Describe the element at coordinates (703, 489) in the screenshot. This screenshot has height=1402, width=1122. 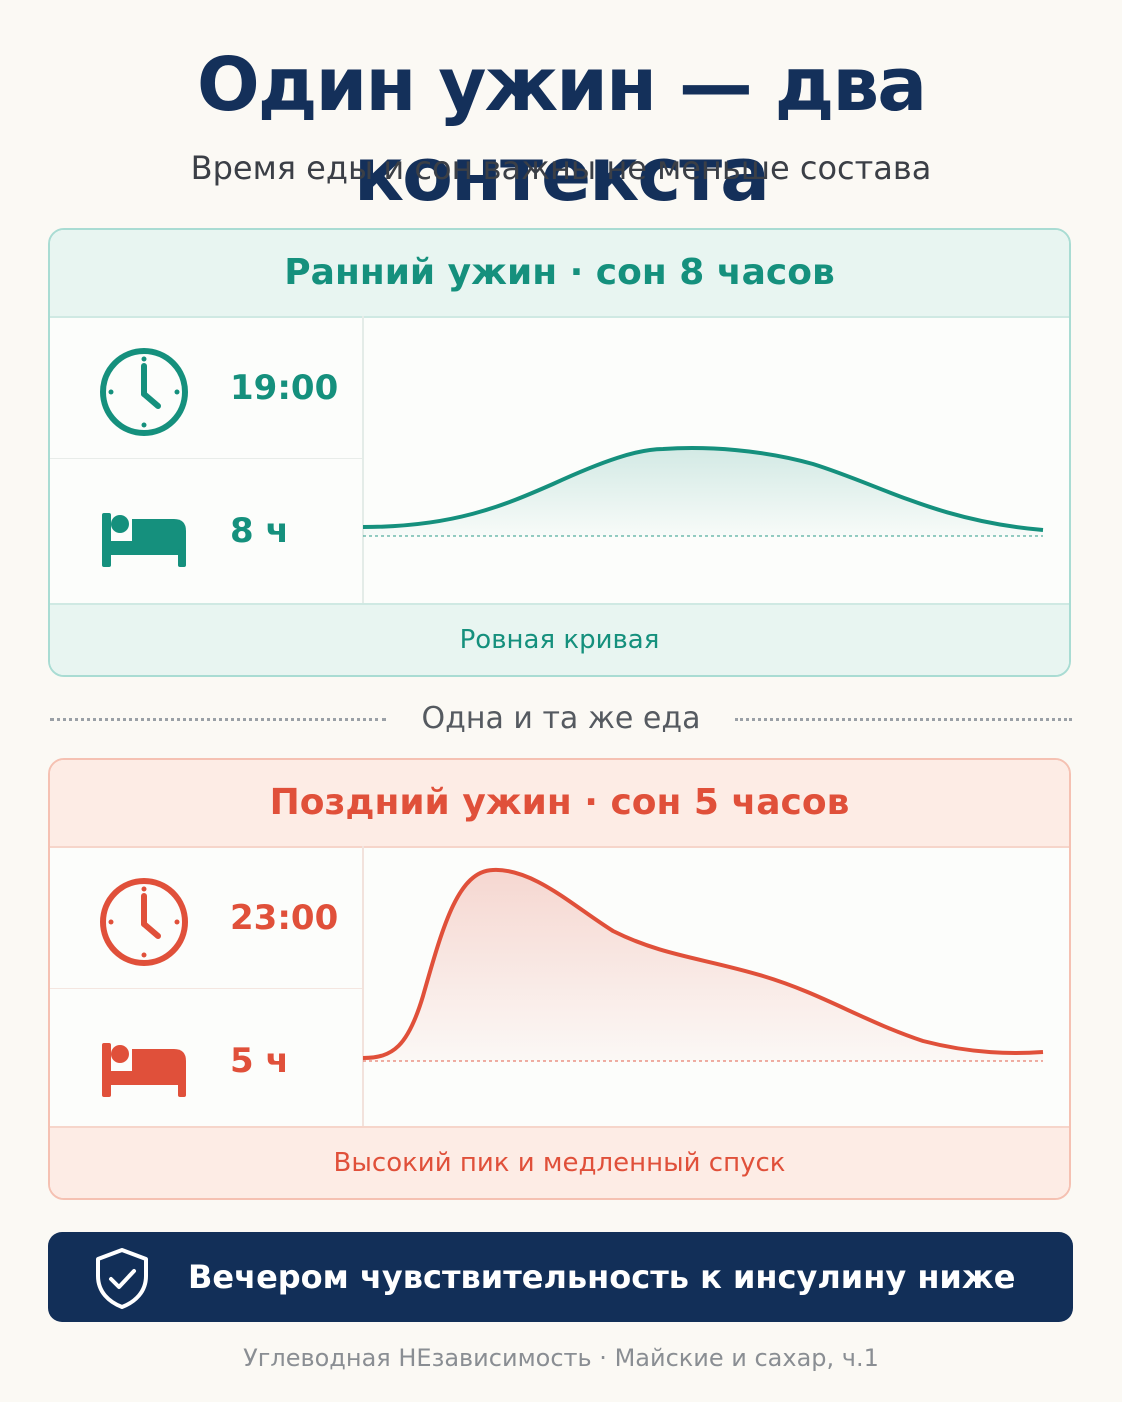
I see `early-curve-line` at that location.